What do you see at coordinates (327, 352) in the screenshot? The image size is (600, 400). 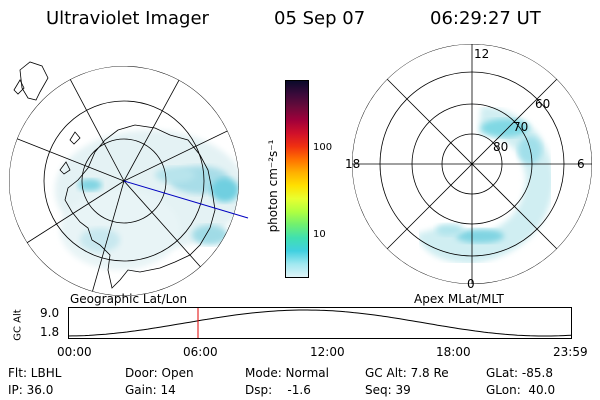 I see `alt-xtick-1200: 12:00` at bounding box center [327, 352].